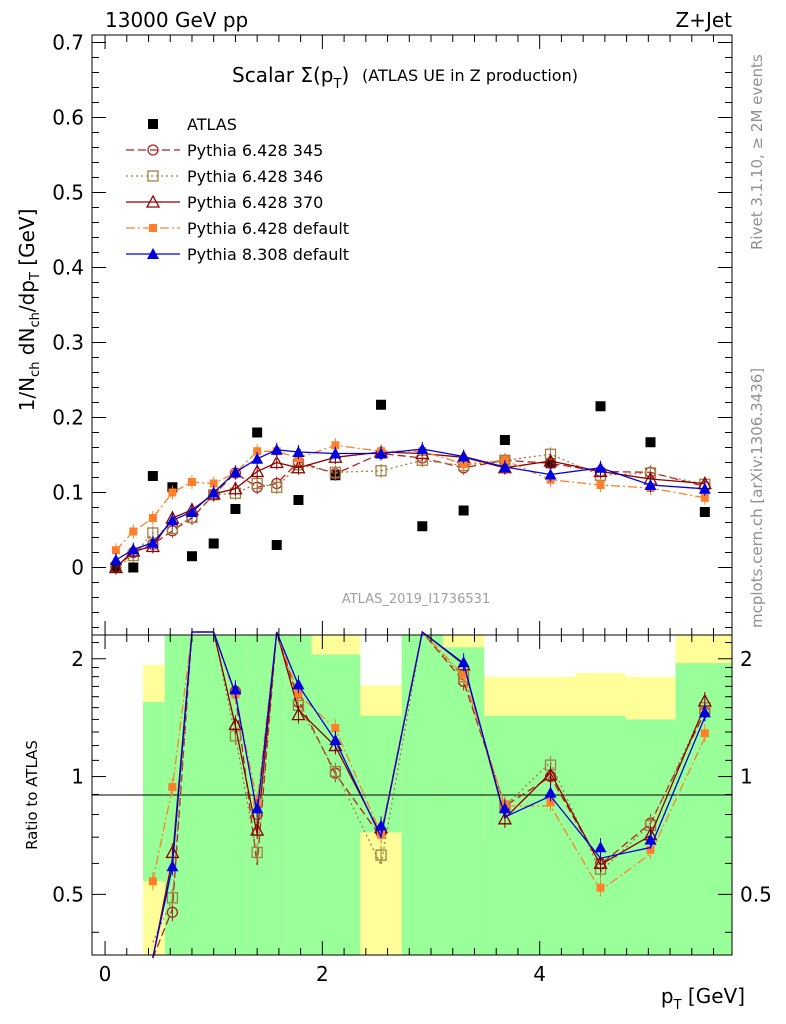 This screenshot has width=786, height=1024. What do you see at coordinates (757, 152) in the screenshot?
I see `rivet-version-label: Rivet 3.1.10, ≥ 2M events` at bounding box center [757, 152].